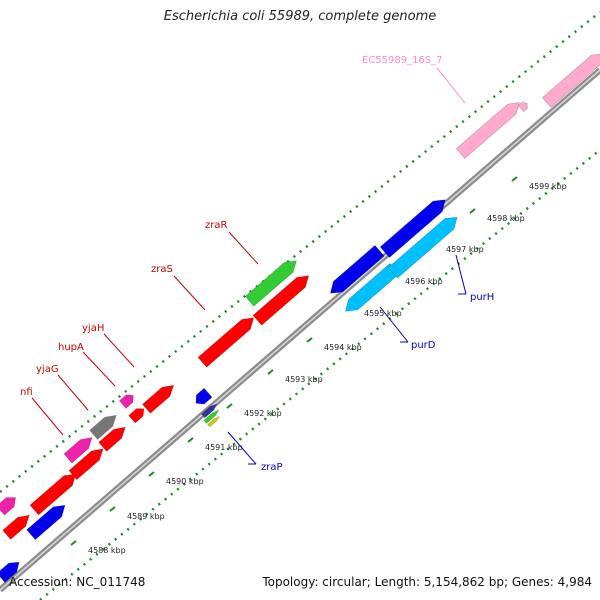 The height and width of the screenshot is (600, 600). I want to click on gene-label: nfi, so click(26, 392).